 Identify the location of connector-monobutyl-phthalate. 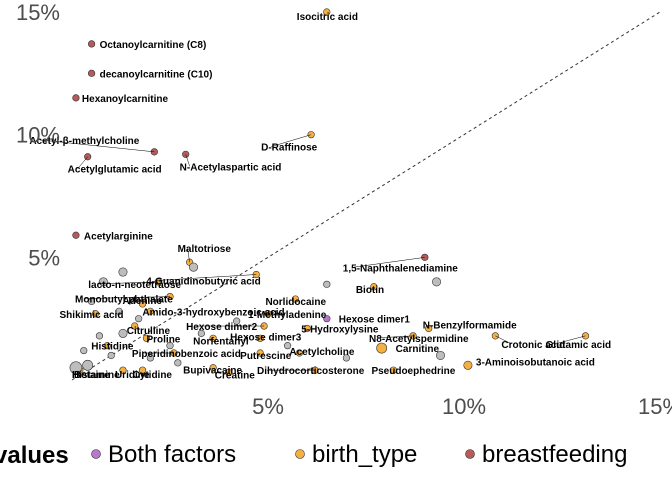
(127, 297).